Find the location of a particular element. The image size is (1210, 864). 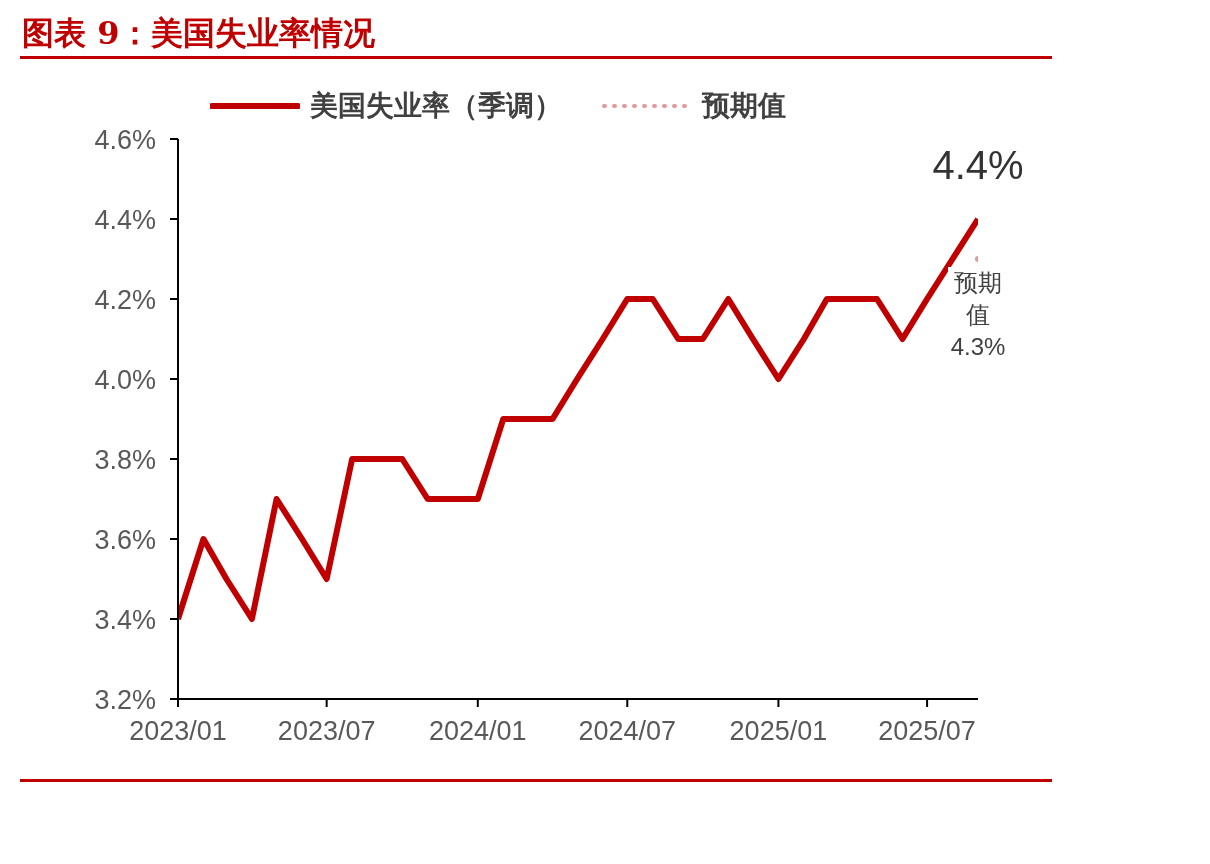

y-tick-label: 4.0% is located at coordinates (125, 379).